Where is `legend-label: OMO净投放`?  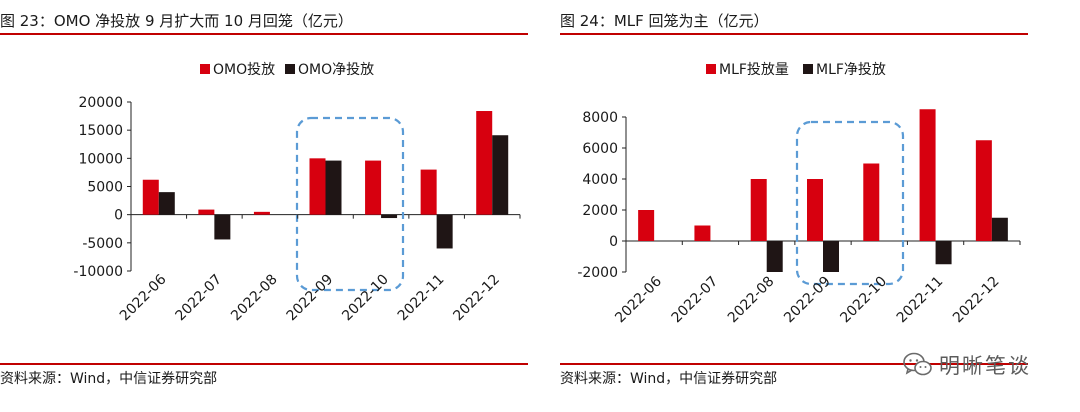
legend-label: OMO净投放 is located at coordinates (336, 70).